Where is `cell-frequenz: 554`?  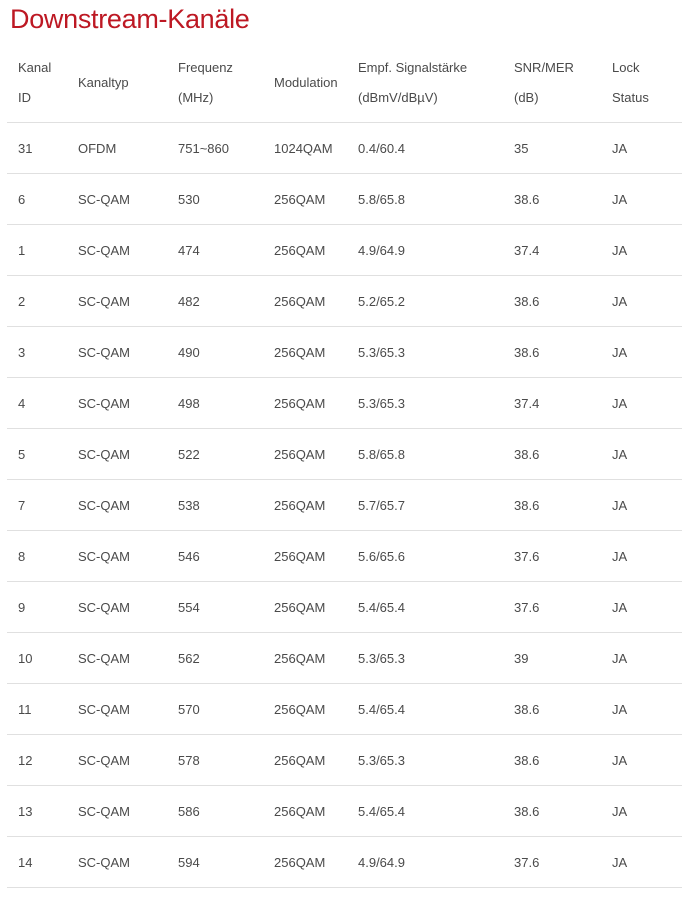
cell-frequenz: 554 is located at coordinates (215, 607).